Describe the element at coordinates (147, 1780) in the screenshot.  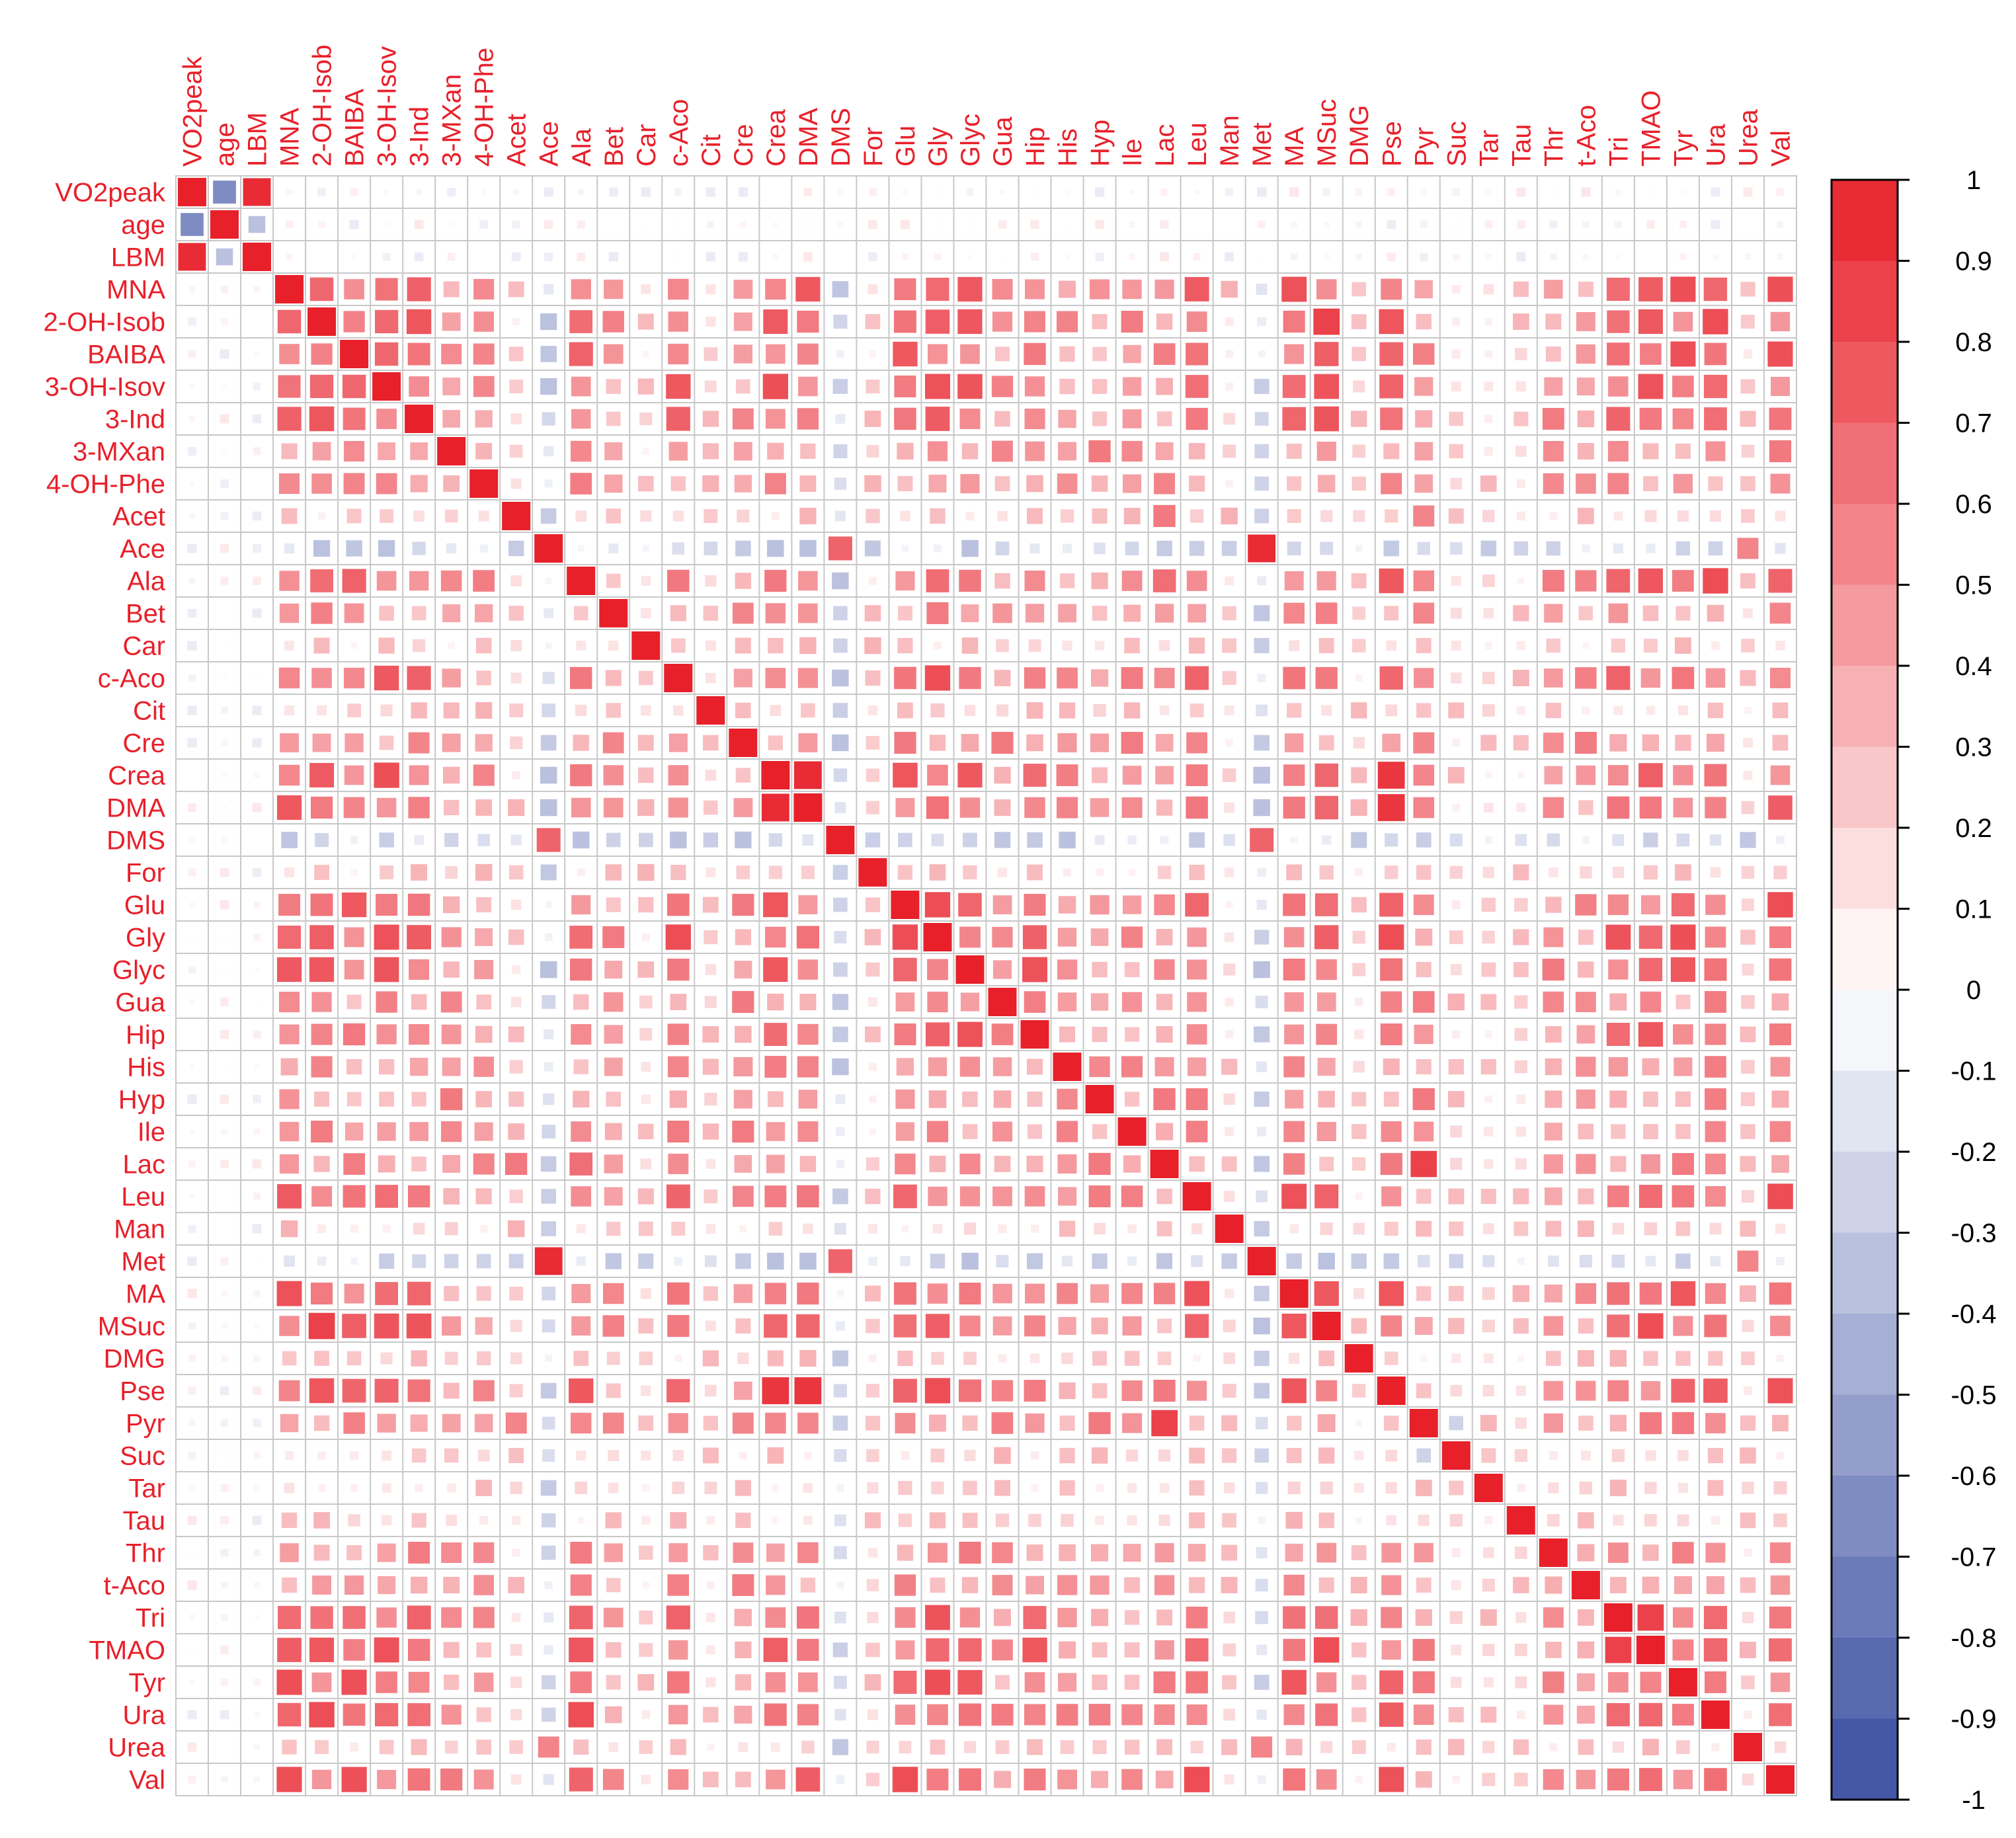
I see `row-label: Val` at that location.